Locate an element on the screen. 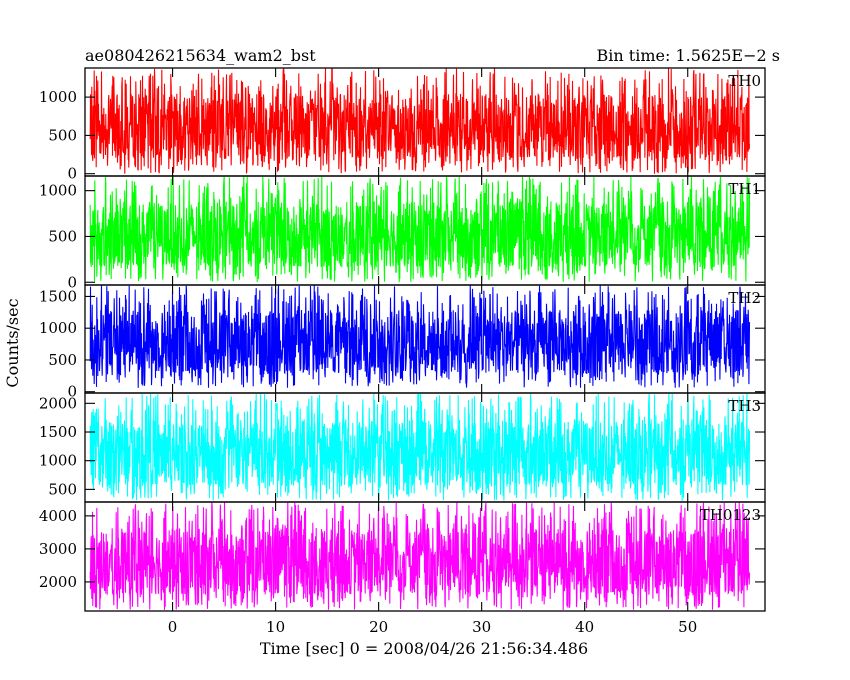  panel-th1: 0 500 1000 TH1 is located at coordinates (402, 233).